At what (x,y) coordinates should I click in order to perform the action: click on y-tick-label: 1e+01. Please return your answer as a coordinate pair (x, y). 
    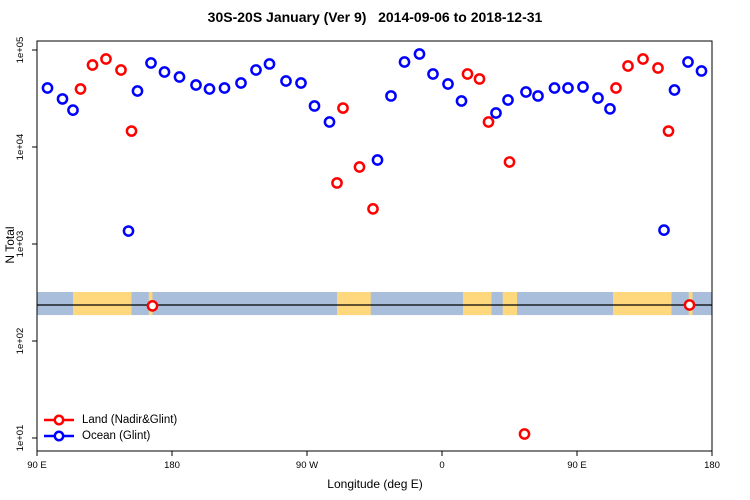
    Looking at the image, I should click on (20, 438).